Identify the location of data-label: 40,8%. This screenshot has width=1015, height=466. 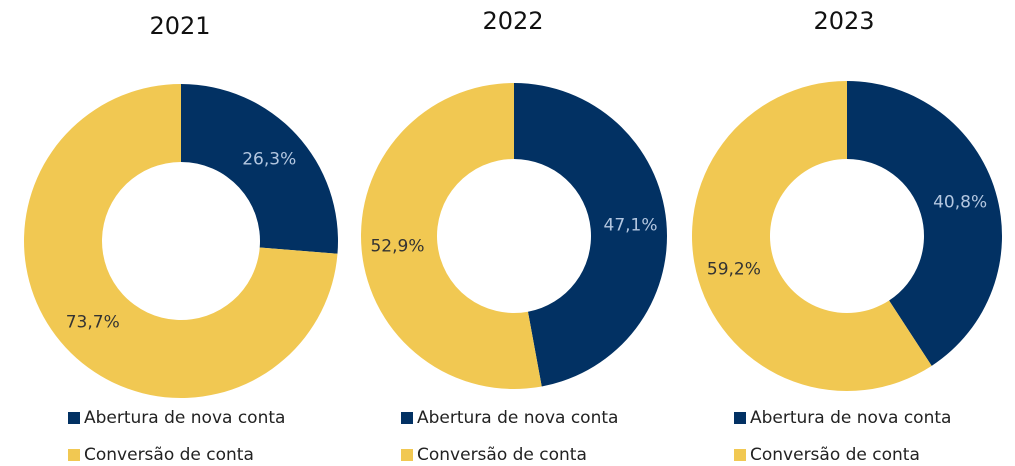
(960, 202).